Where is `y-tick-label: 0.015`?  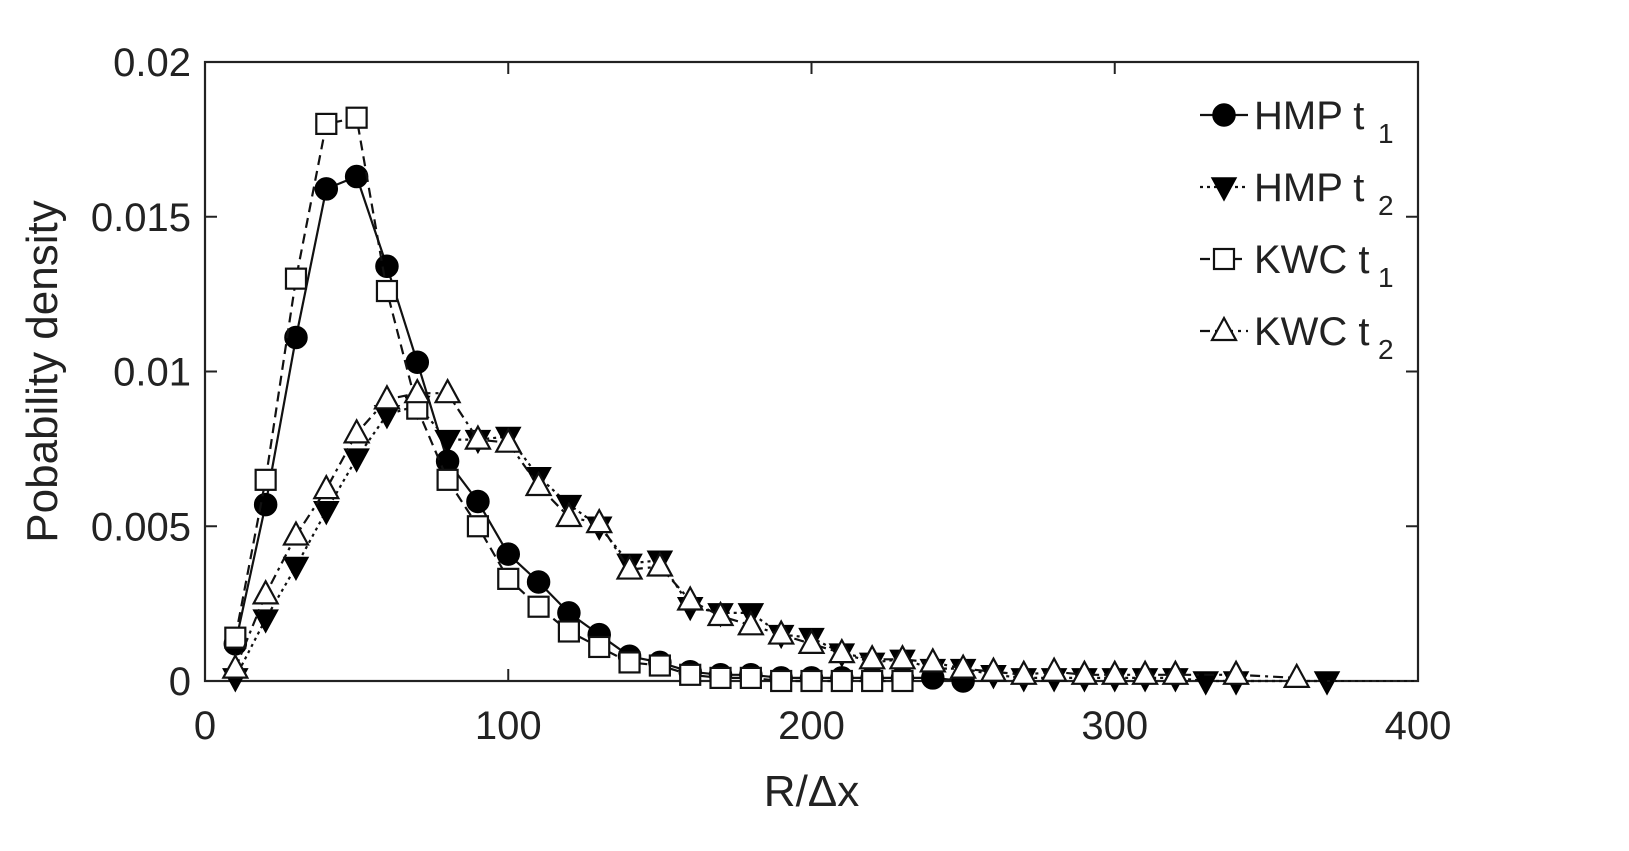 y-tick-label: 0.015 is located at coordinates (141, 218).